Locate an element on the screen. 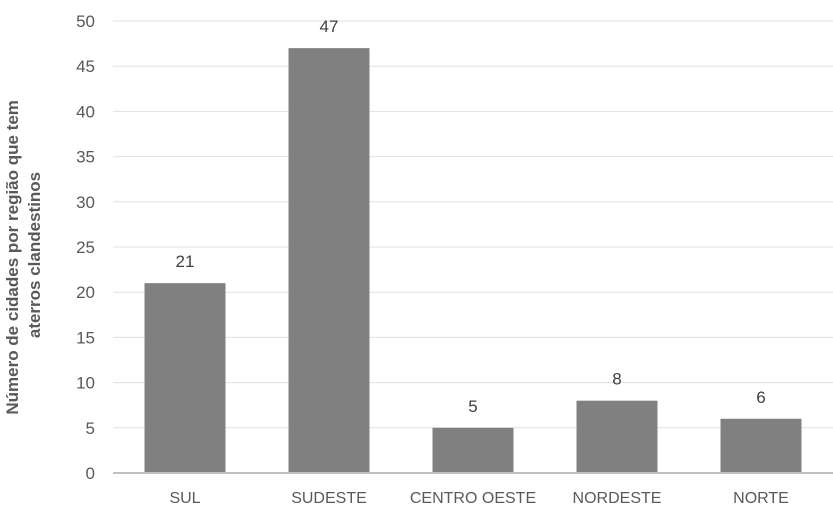 The width and height of the screenshot is (833, 513). bar-centro-oeste is located at coordinates (473, 450).